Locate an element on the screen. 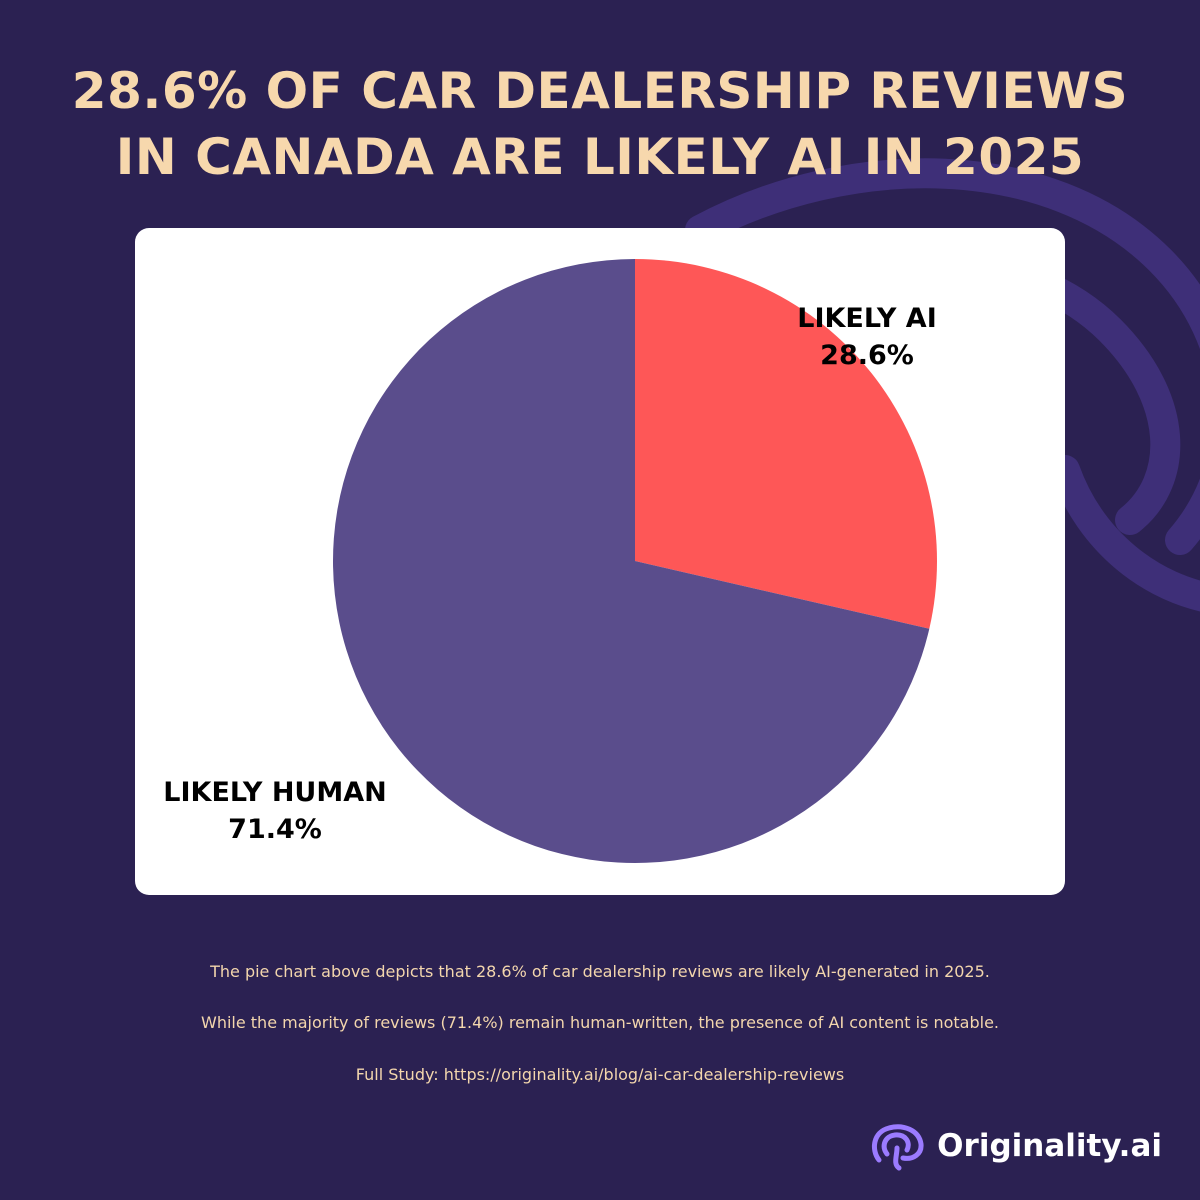 This screenshot has height=1200, width=1200. brand-name: Originality.ai is located at coordinates (1049, 1146).